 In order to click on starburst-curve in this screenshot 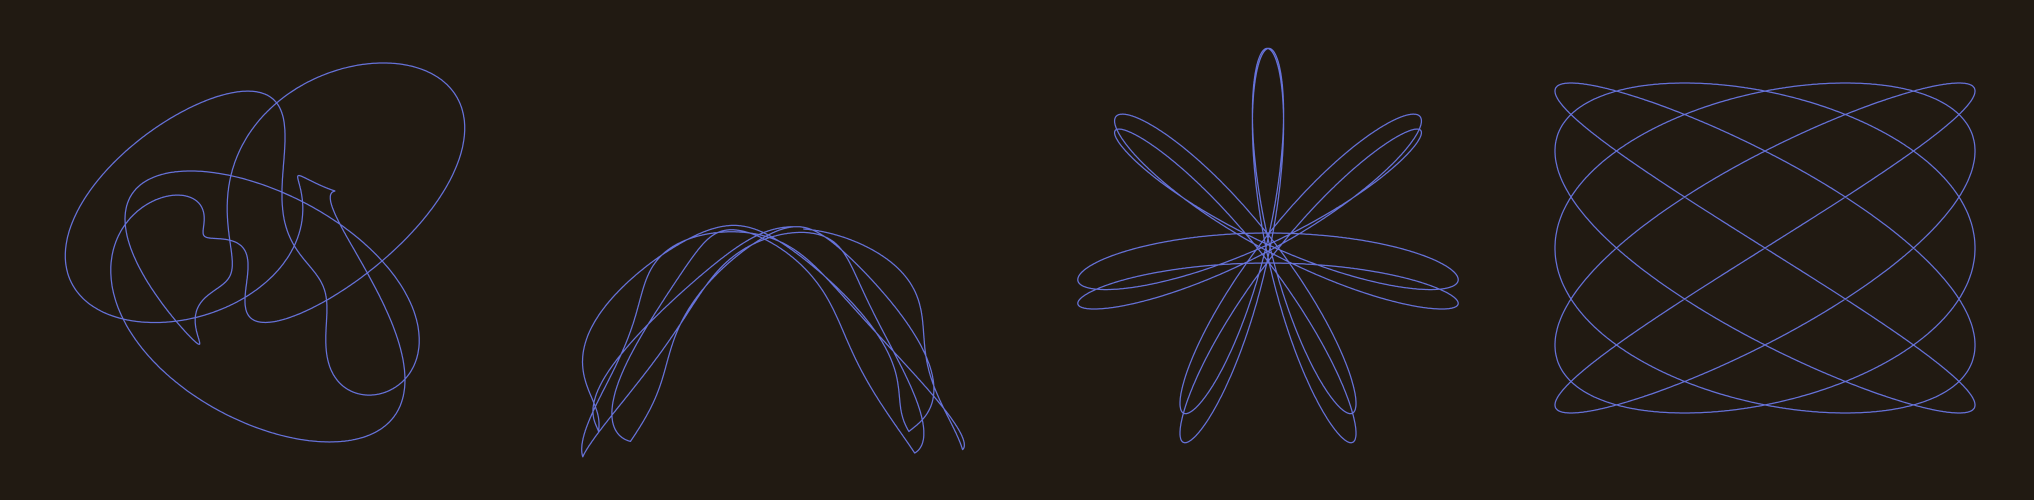, I will do `click(1268, 245)`.